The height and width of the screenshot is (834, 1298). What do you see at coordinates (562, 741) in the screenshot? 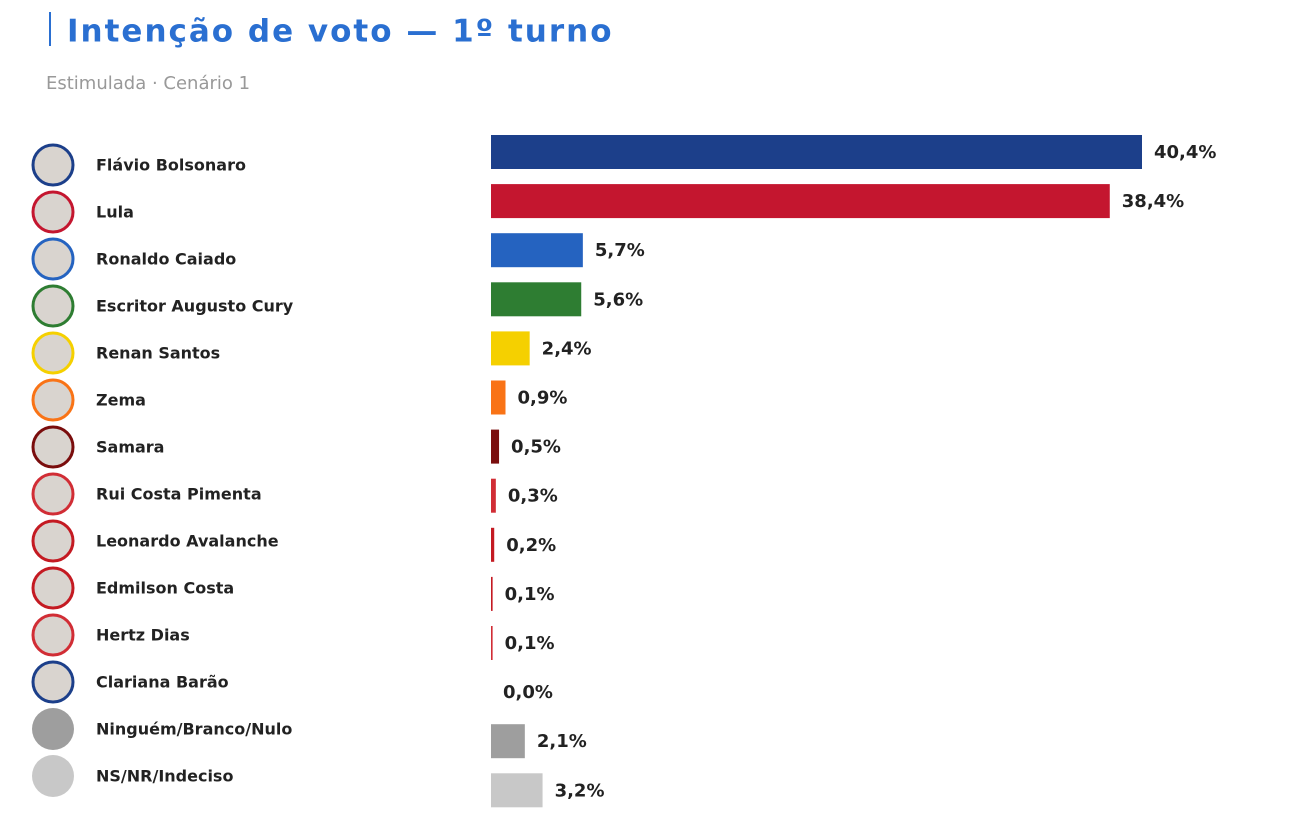
I see `value-label: 2,1%` at bounding box center [562, 741].